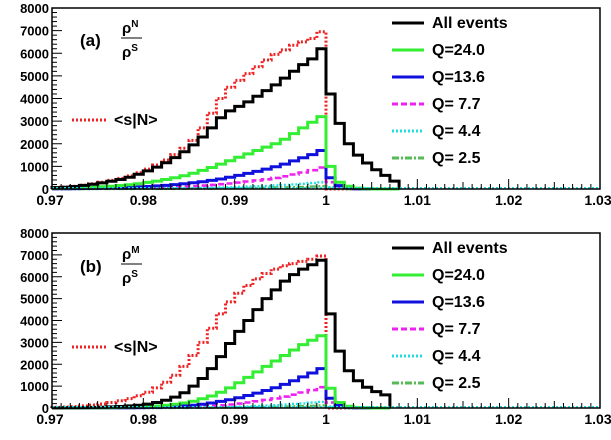 This screenshot has height=440, width=611. I want to click on y-tick-label-b-7: 7000, so click(34, 255).